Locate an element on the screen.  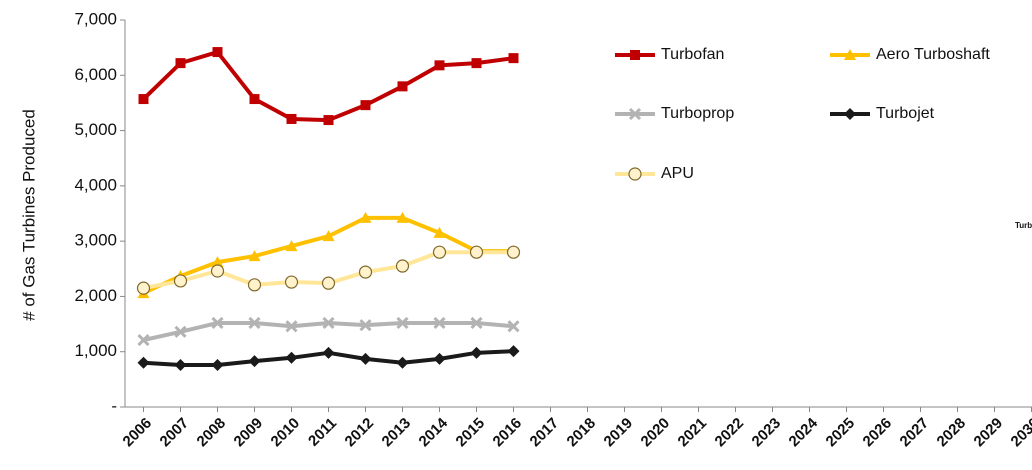
x-tick-label: 2010 is located at coordinates (286, 433).